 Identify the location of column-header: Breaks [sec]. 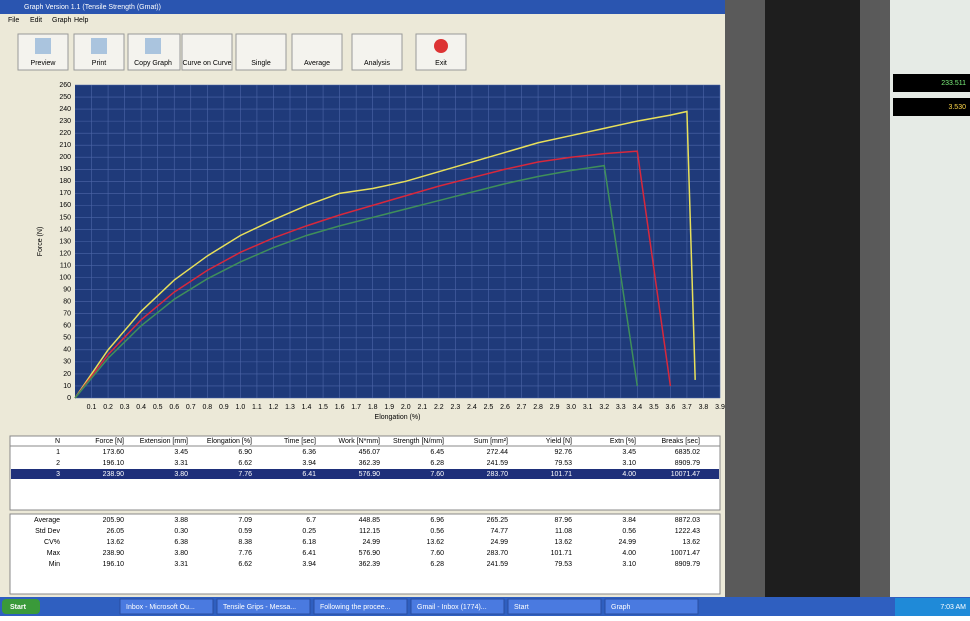
(680, 441).